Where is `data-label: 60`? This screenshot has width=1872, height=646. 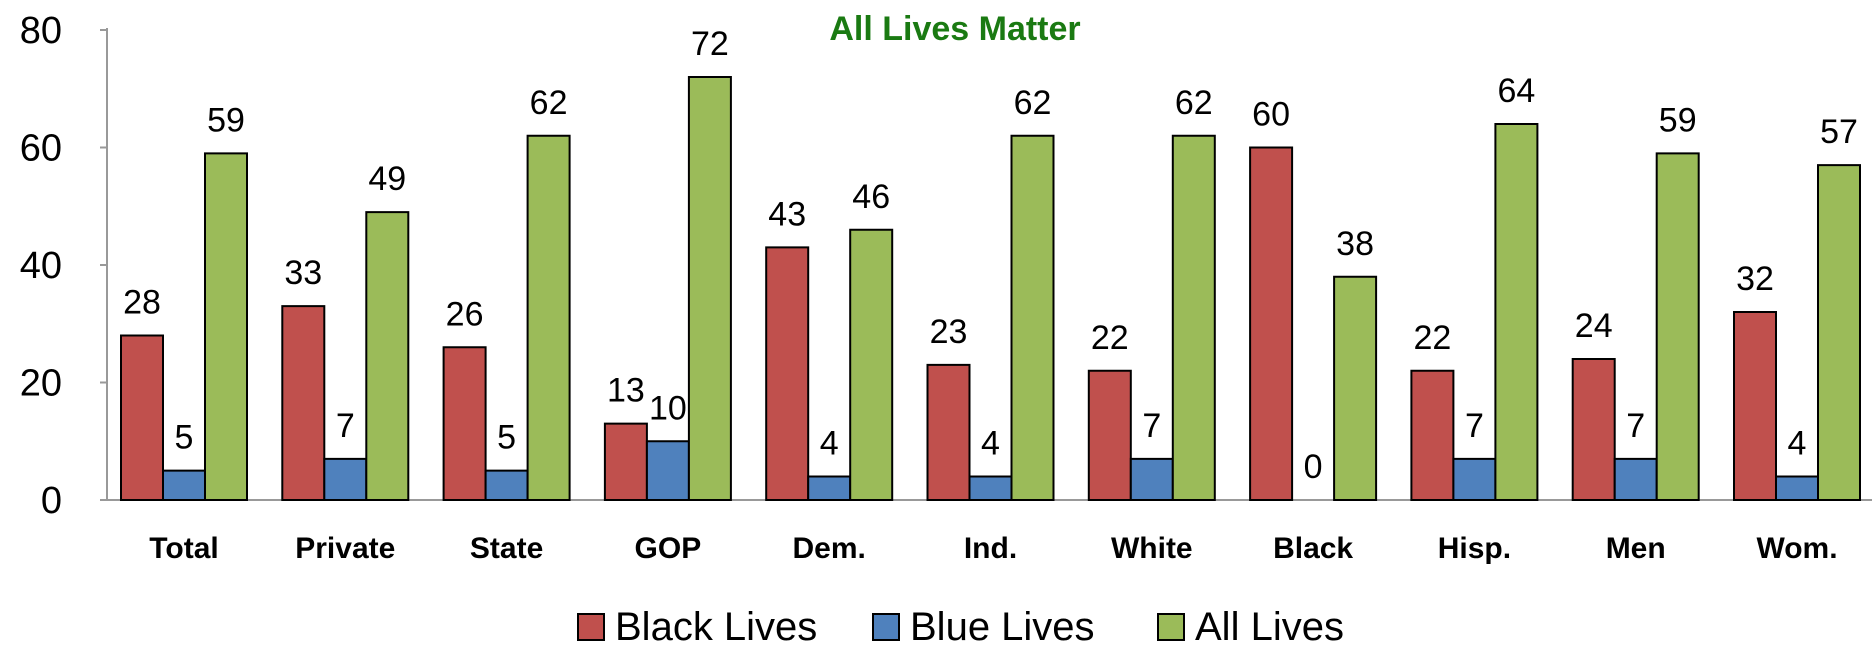 data-label: 60 is located at coordinates (1271, 115).